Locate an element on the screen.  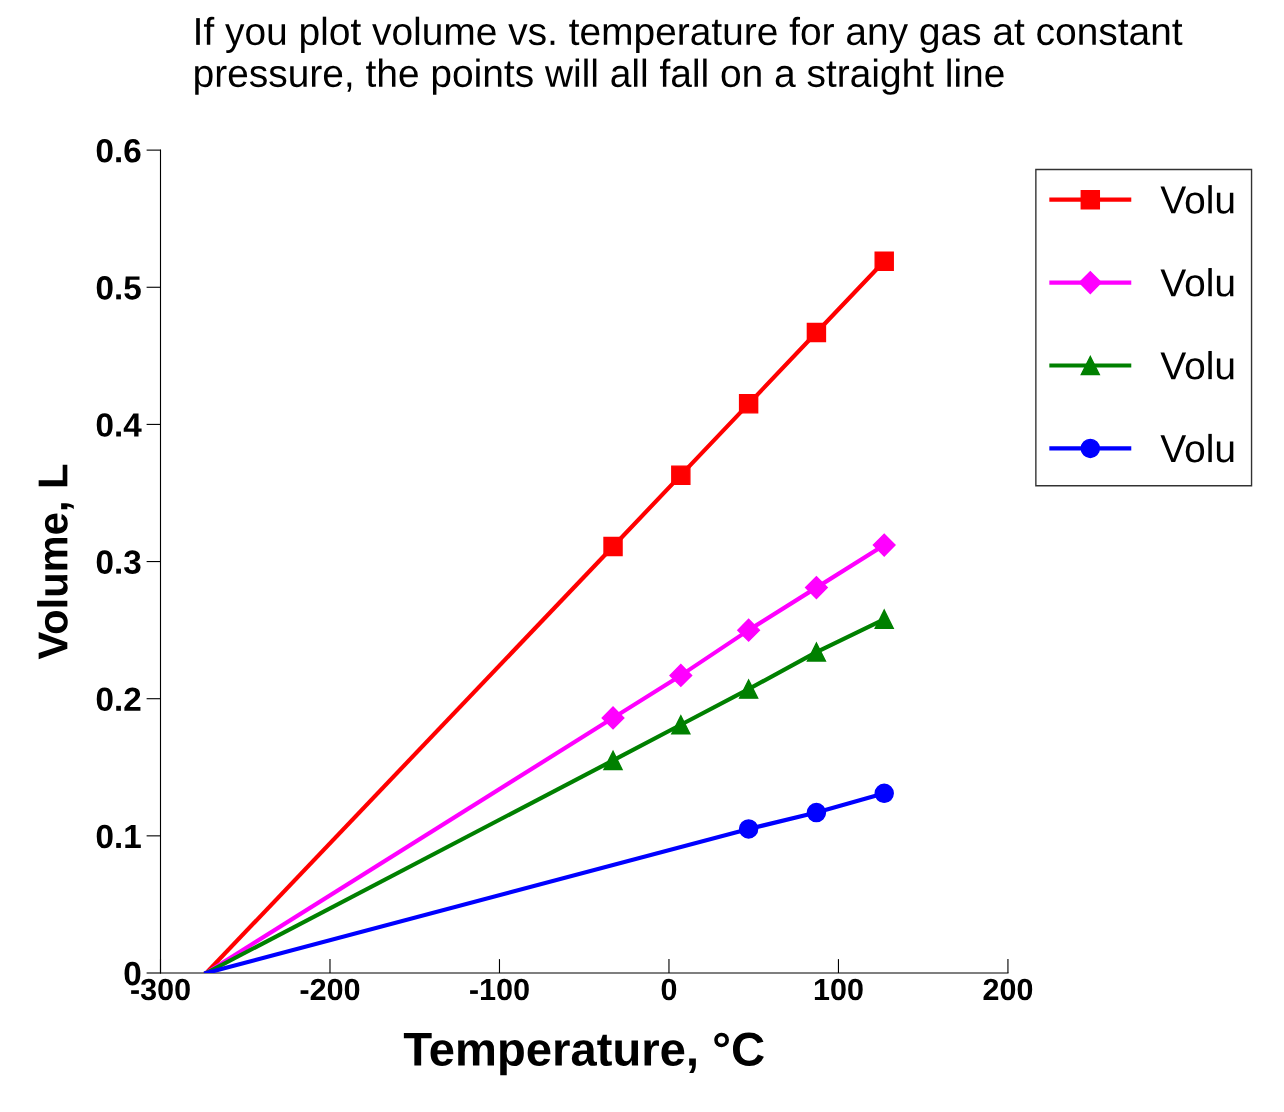
y-tick-label: 0.2 is located at coordinates (118, 699).